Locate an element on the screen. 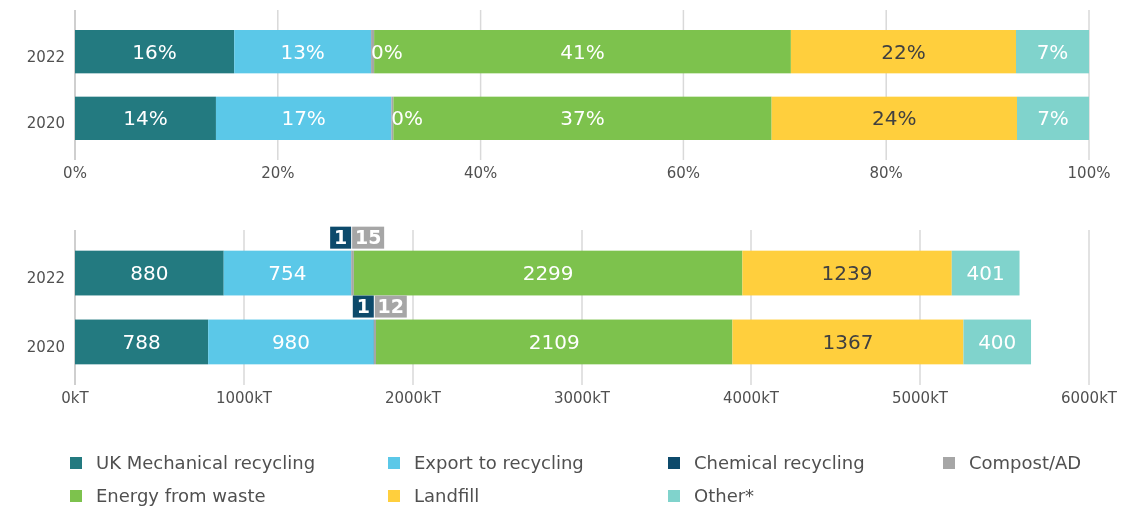 The image size is (1139, 509). data-label: 37% is located at coordinates (582, 118).